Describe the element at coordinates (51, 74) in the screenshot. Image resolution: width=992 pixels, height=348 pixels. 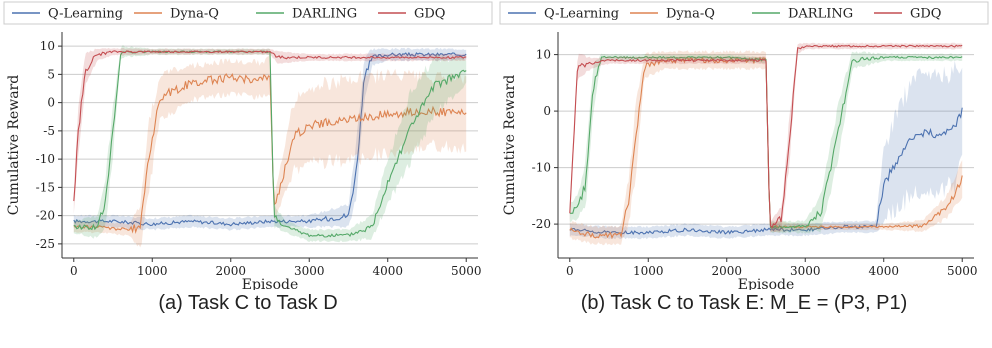
I see `y-tick-label: 5` at that location.